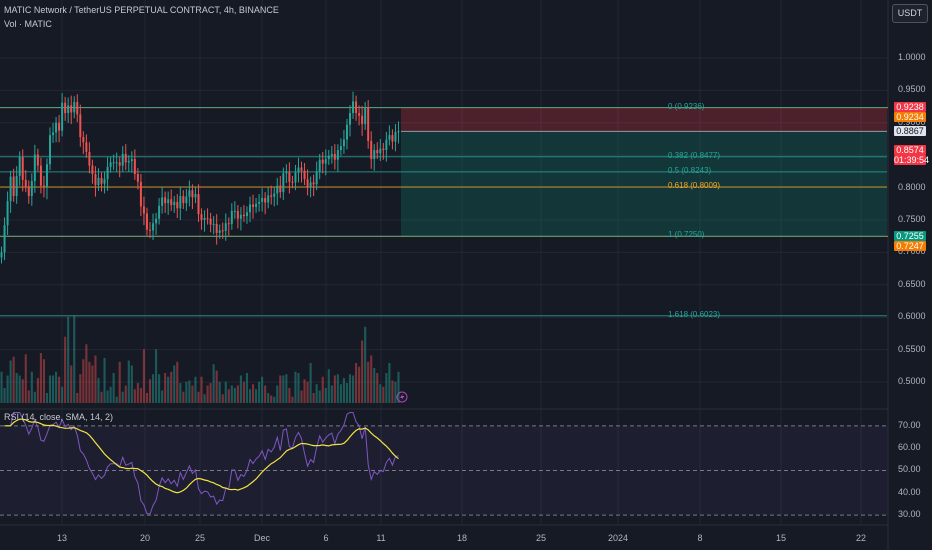 The height and width of the screenshot is (550, 932). Describe the element at coordinates (686, 235) in the screenshot. I see `fib-level-label: 1 (0.7250)` at that location.